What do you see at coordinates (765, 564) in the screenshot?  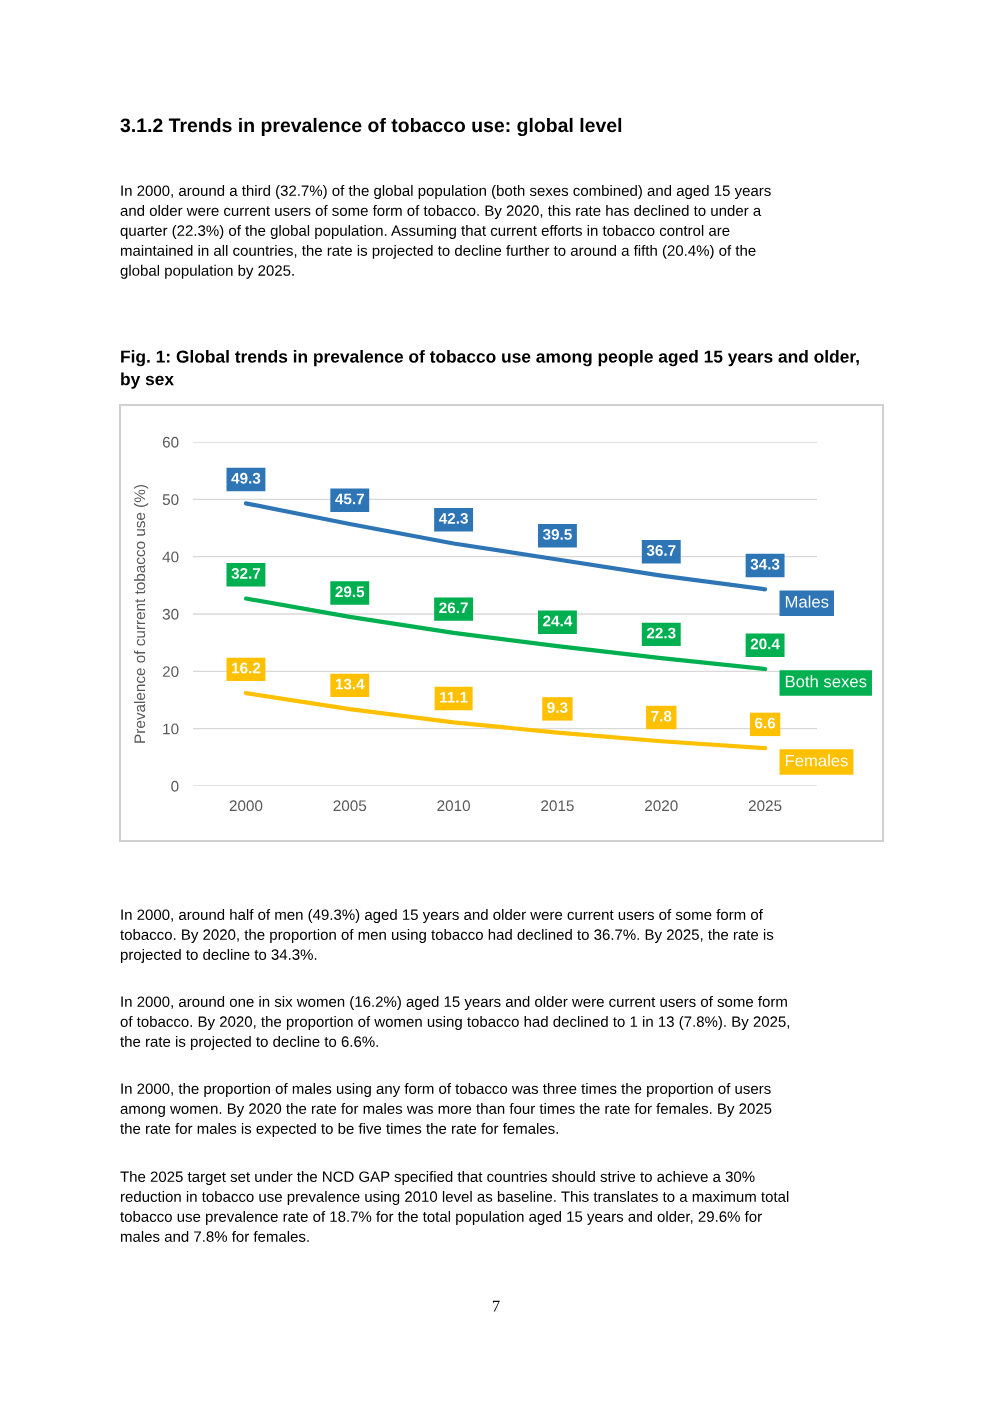 I see `data-label: 34.3` at bounding box center [765, 564].